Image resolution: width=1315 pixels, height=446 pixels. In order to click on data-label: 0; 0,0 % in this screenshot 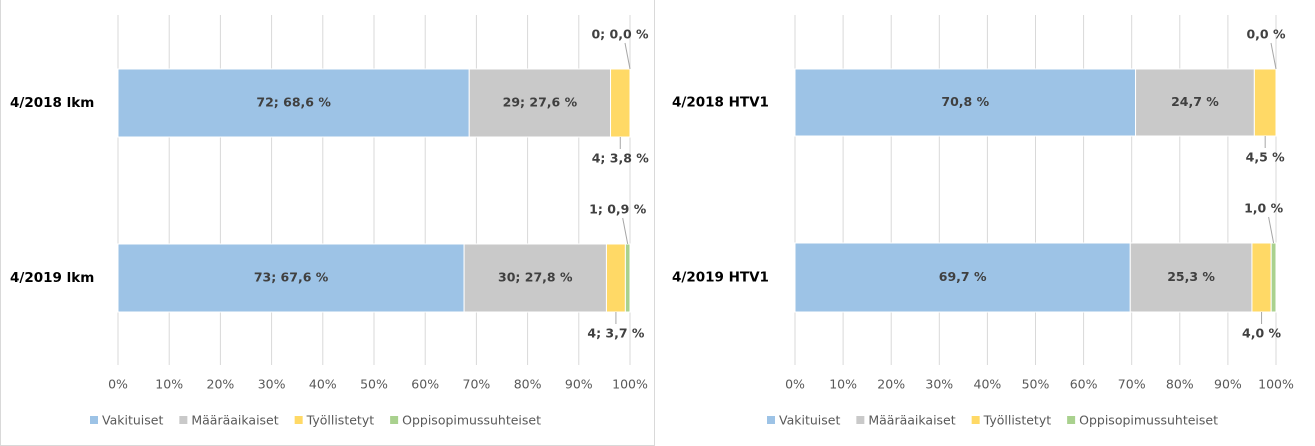, I will do `click(620, 34)`.